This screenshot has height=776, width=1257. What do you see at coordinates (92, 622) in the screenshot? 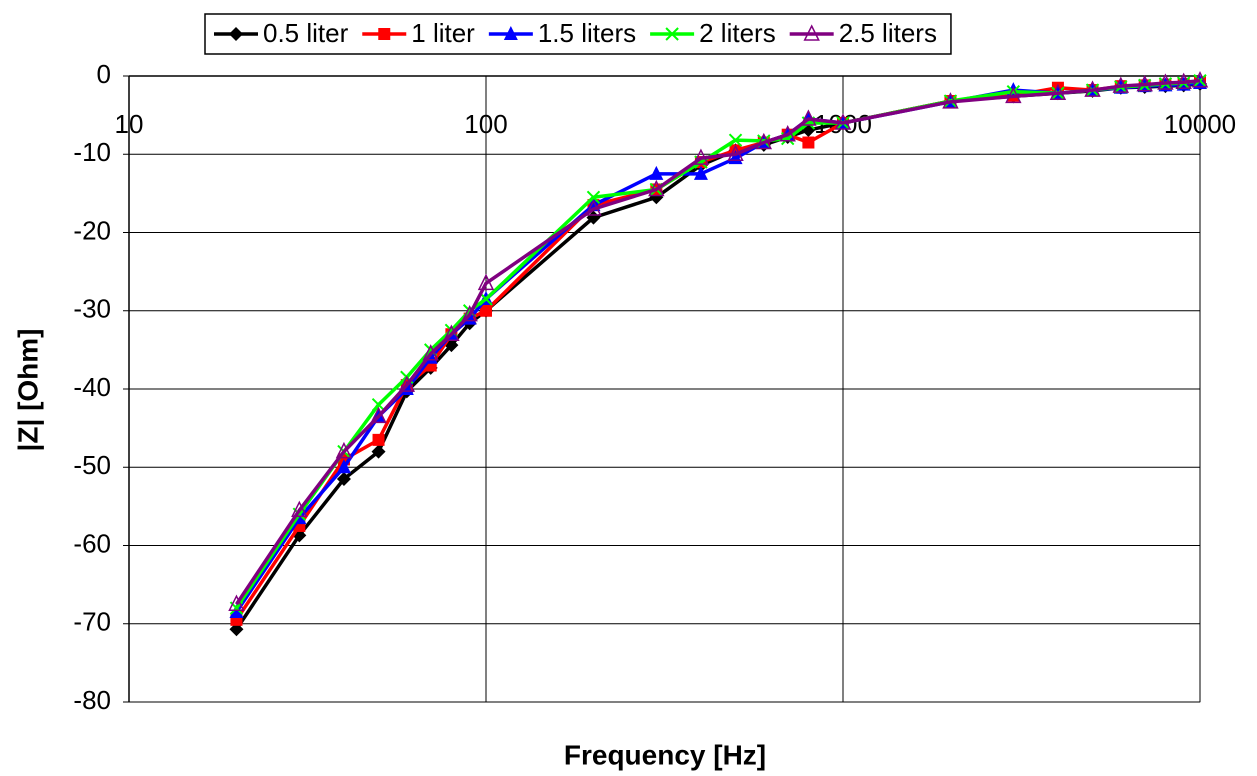
I see `y-tick-label: -70` at bounding box center [92, 622].